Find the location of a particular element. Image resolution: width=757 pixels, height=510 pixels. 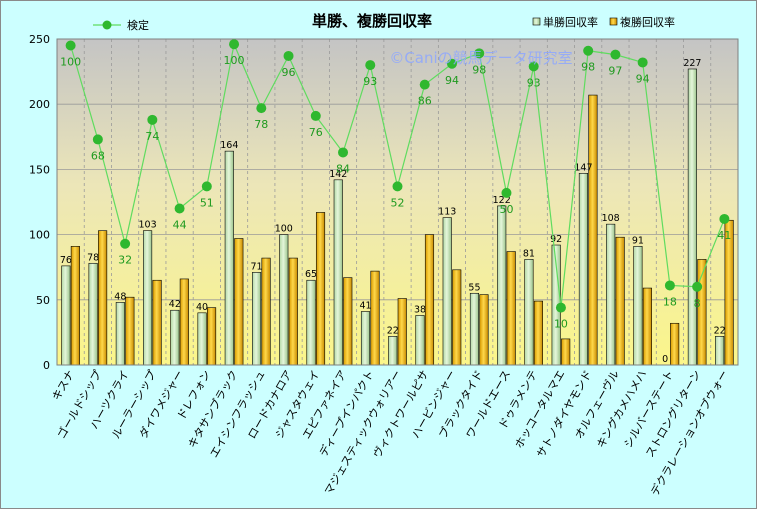

bar-win-label: 103 is located at coordinates (148, 225).